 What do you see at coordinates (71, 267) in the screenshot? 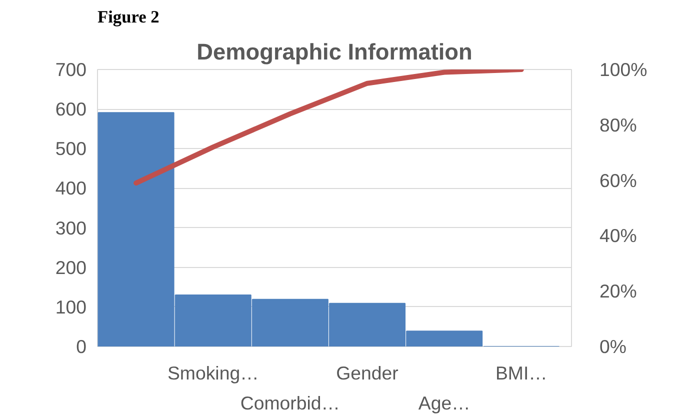
I see `y-tick-label: 200` at bounding box center [71, 267].